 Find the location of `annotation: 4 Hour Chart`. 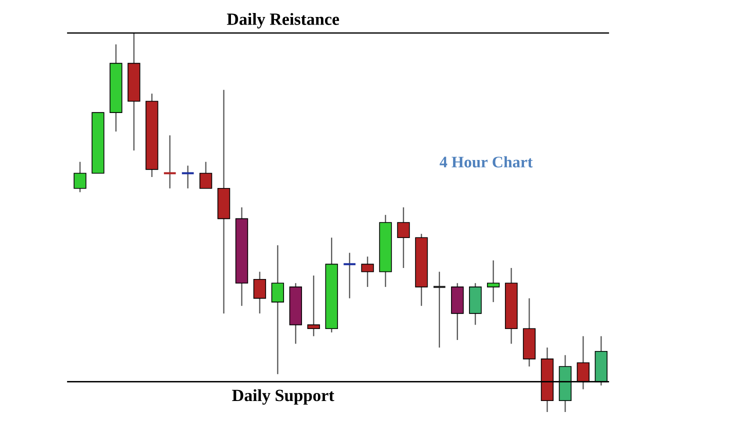

annotation: 4 Hour Chart is located at coordinates (486, 162).